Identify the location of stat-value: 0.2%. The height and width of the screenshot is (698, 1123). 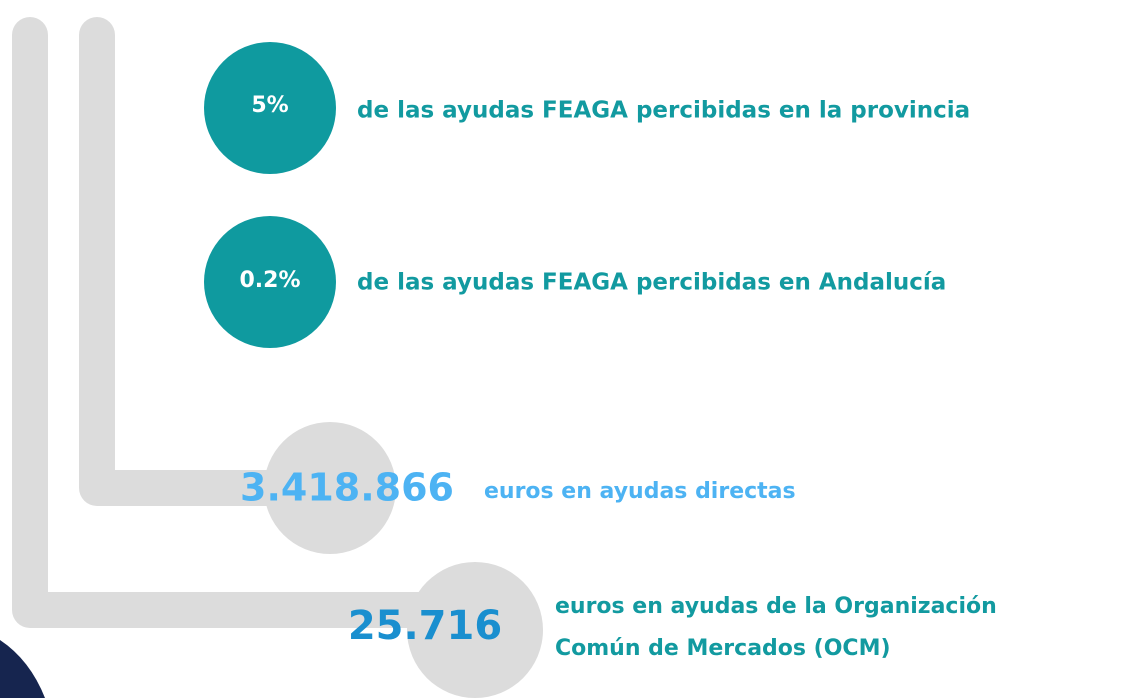
(269, 280).